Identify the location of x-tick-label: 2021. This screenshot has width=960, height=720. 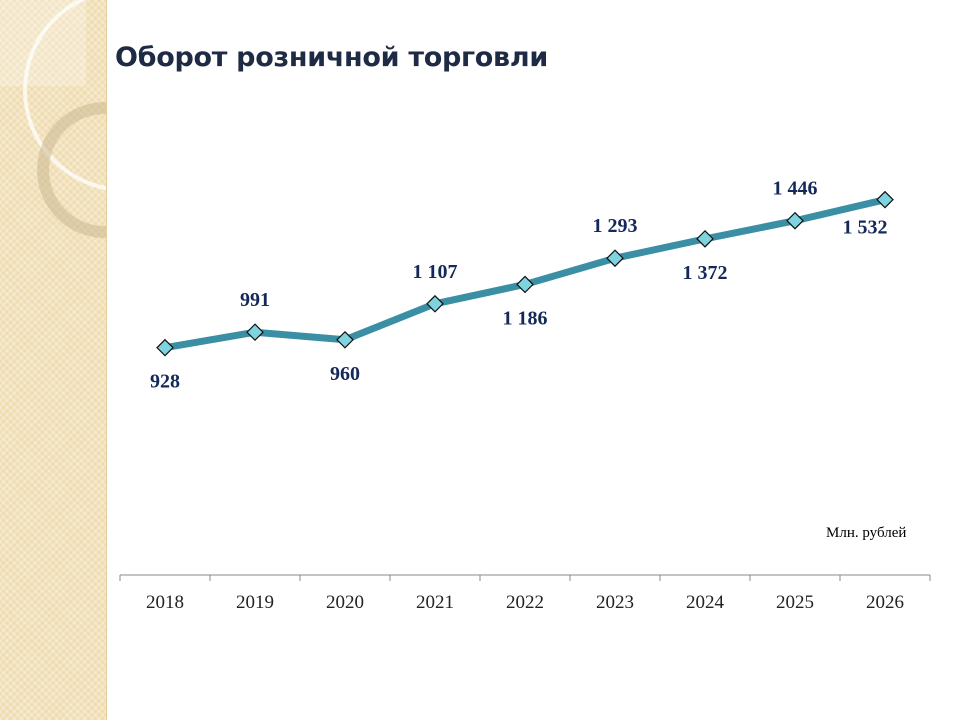
(435, 602).